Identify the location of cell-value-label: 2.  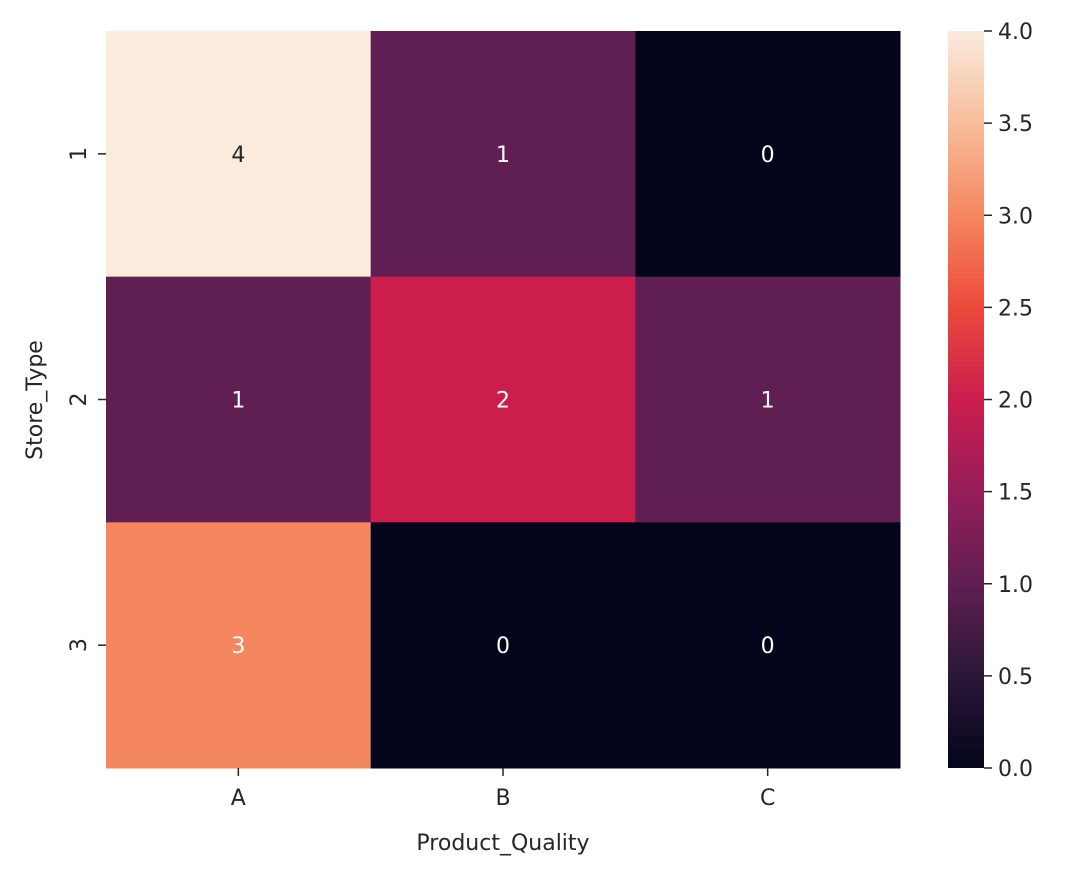
(503, 401).